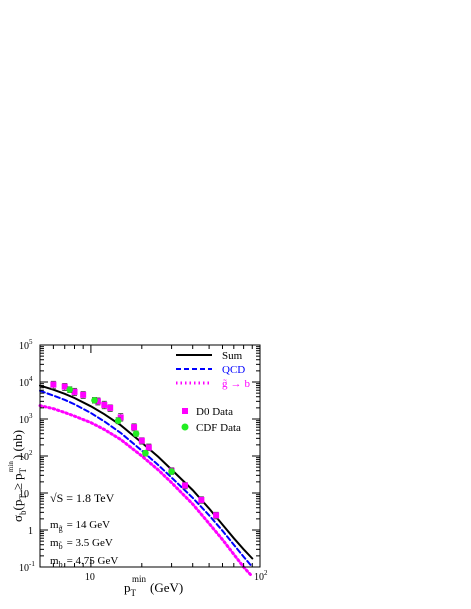  What do you see at coordinates (214, 412) in the screenshot?
I see `legend-label-d0: D0 Data` at bounding box center [214, 412].